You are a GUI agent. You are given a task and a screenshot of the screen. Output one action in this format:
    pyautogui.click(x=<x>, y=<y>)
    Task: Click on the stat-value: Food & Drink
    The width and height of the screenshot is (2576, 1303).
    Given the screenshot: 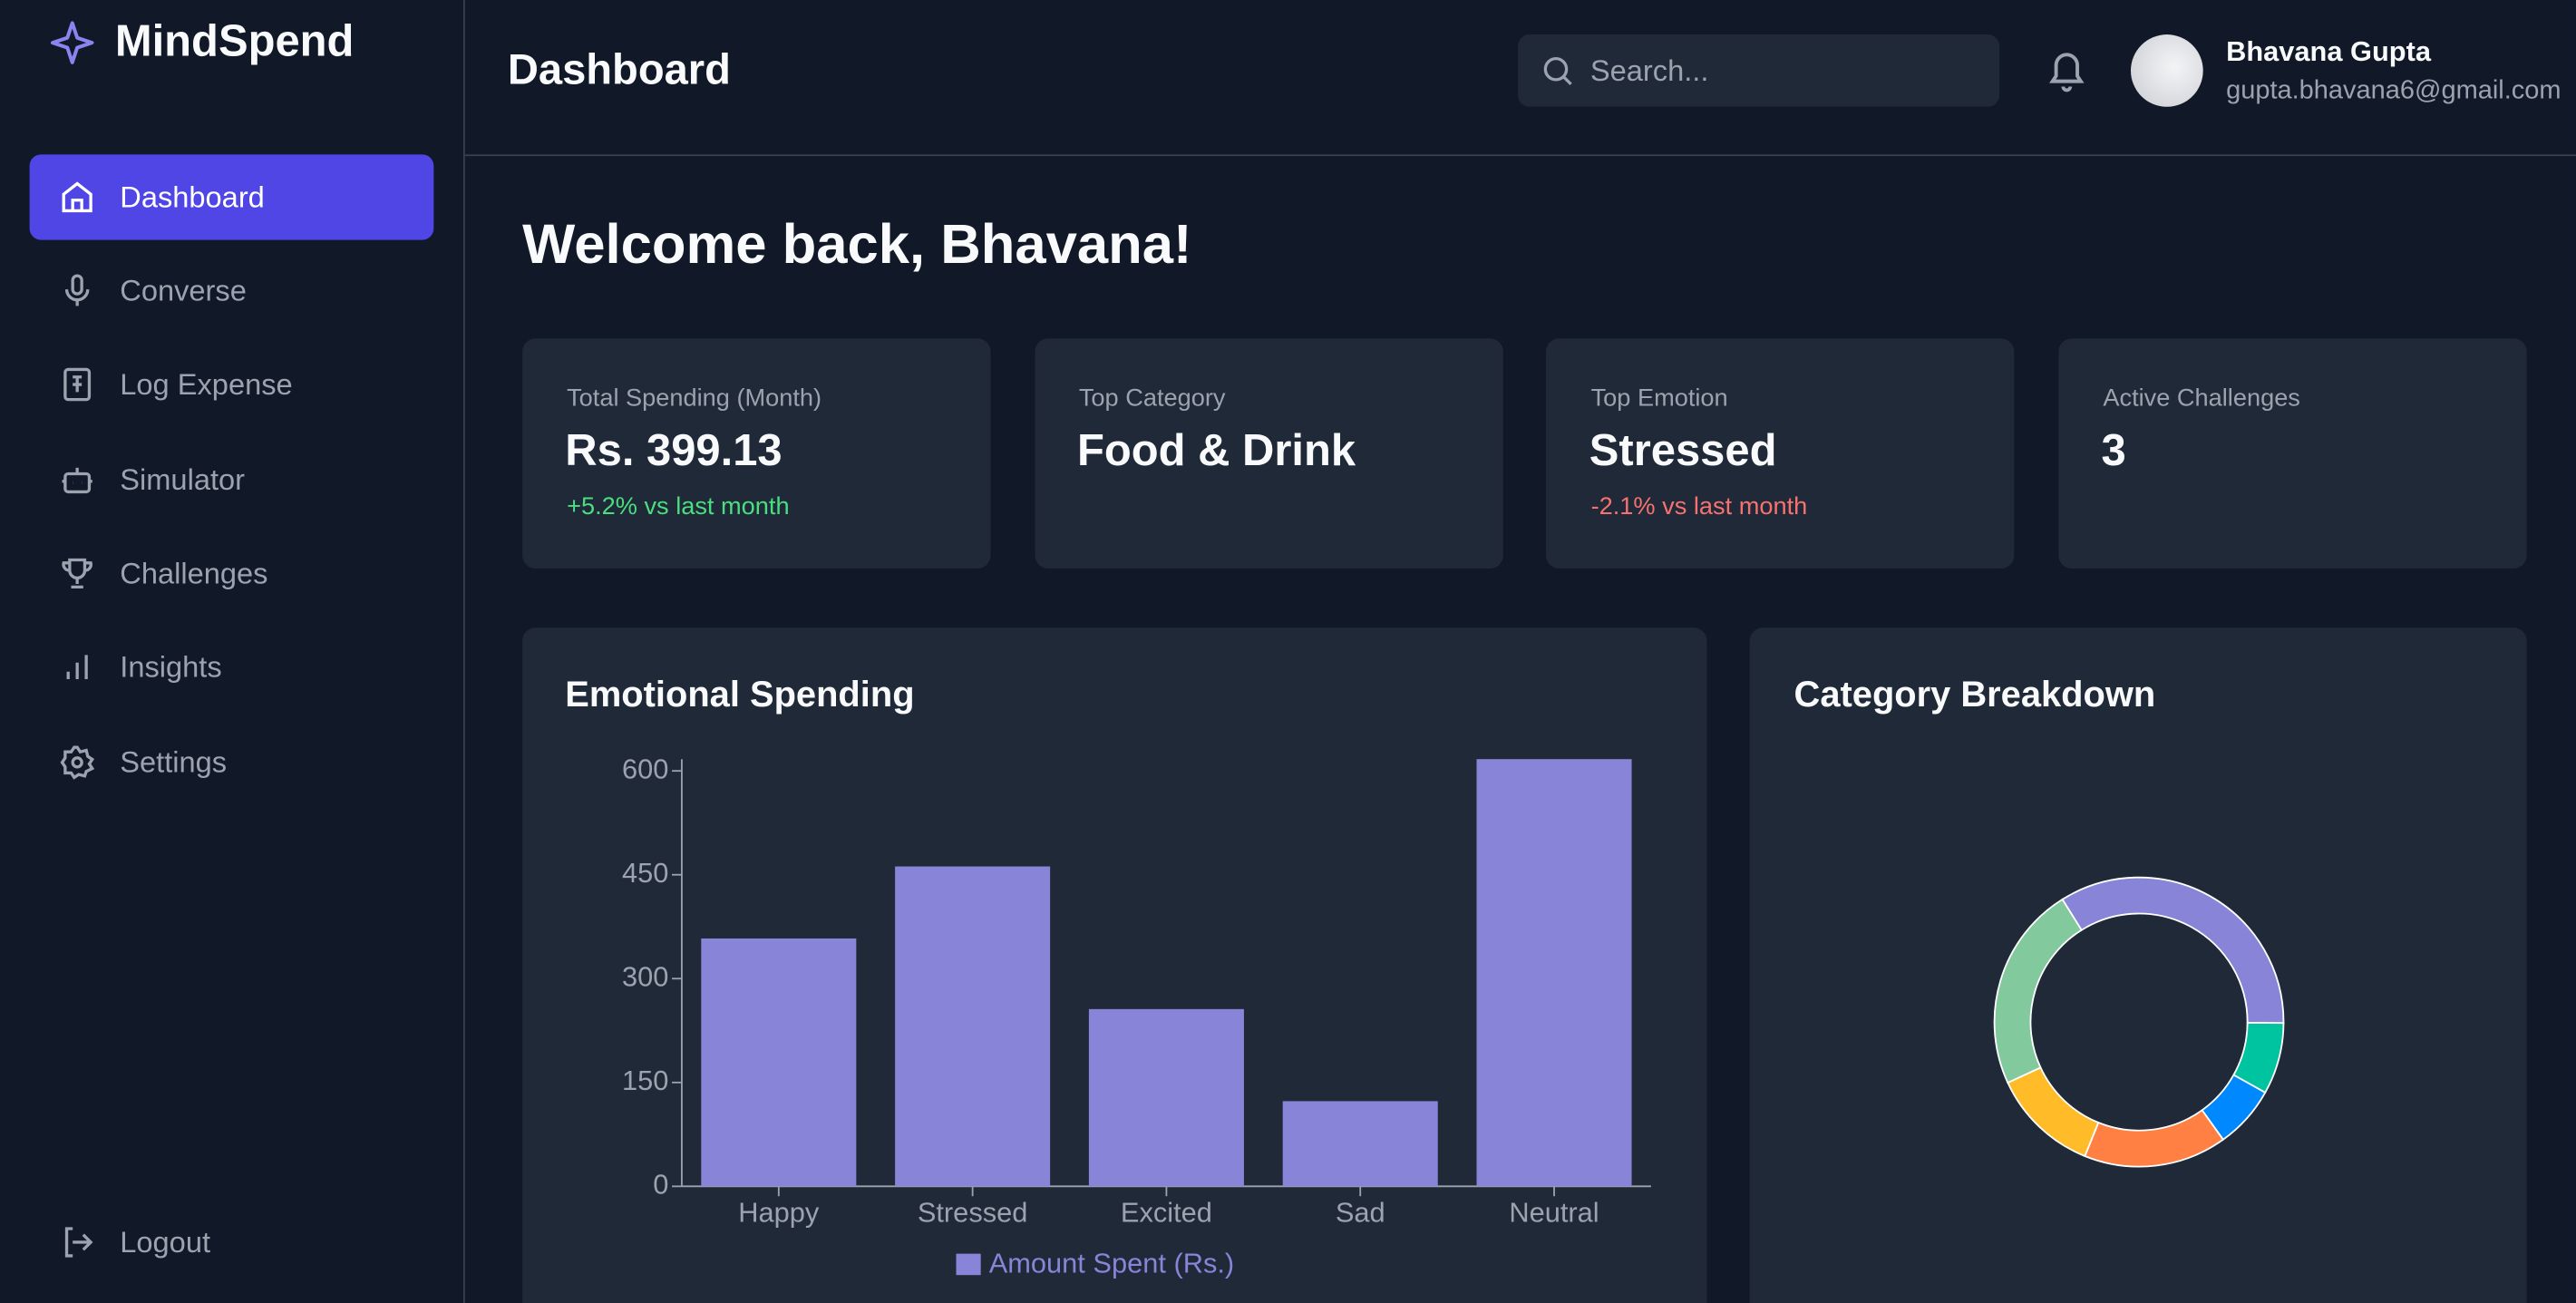 What is the action you would take?
    pyautogui.click(x=1216, y=450)
    